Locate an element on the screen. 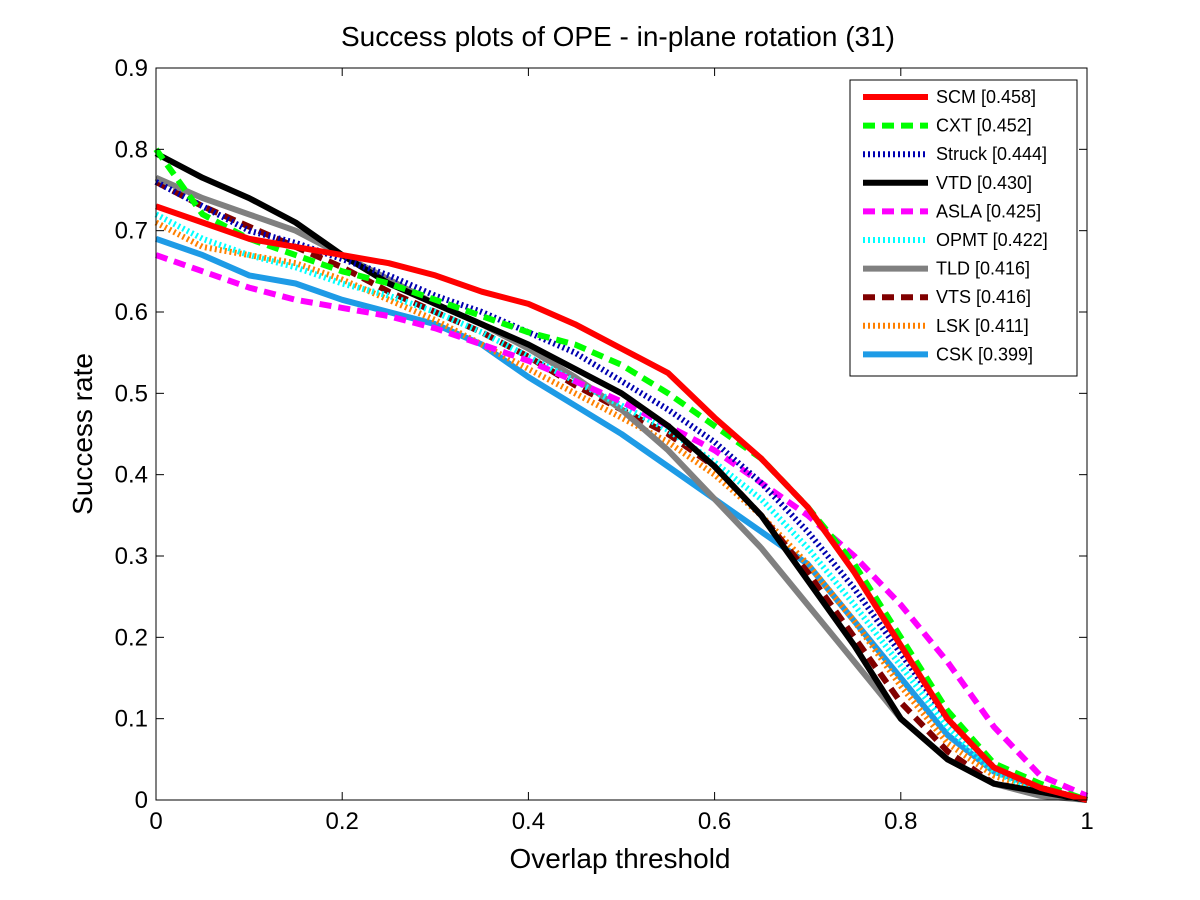 The width and height of the screenshot is (1200, 900). legend-label: SCM [0.458] is located at coordinates (986, 97).